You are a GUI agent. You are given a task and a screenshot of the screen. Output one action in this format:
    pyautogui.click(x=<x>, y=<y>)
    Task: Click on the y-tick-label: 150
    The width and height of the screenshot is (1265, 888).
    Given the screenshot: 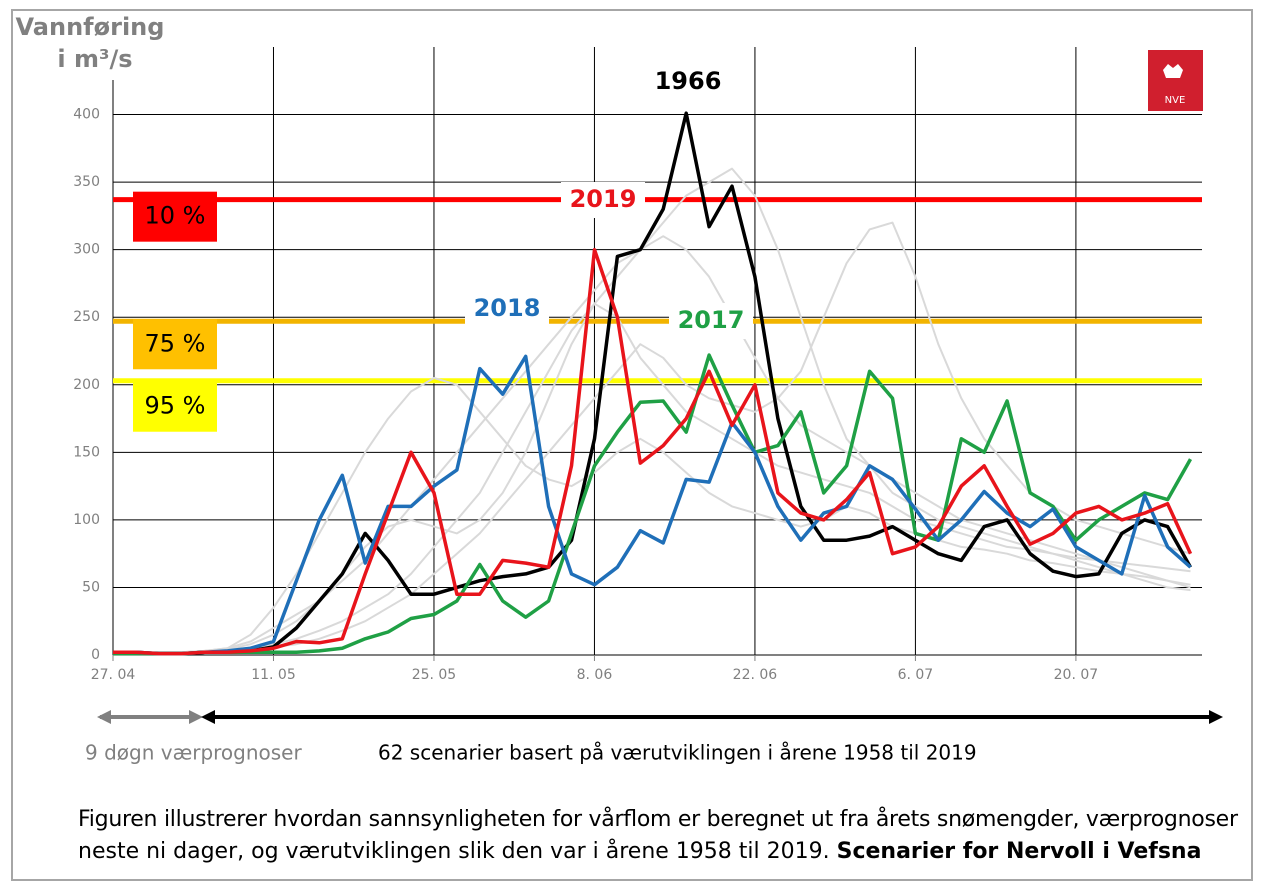 What is the action you would take?
    pyautogui.click(x=86, y=452)
    